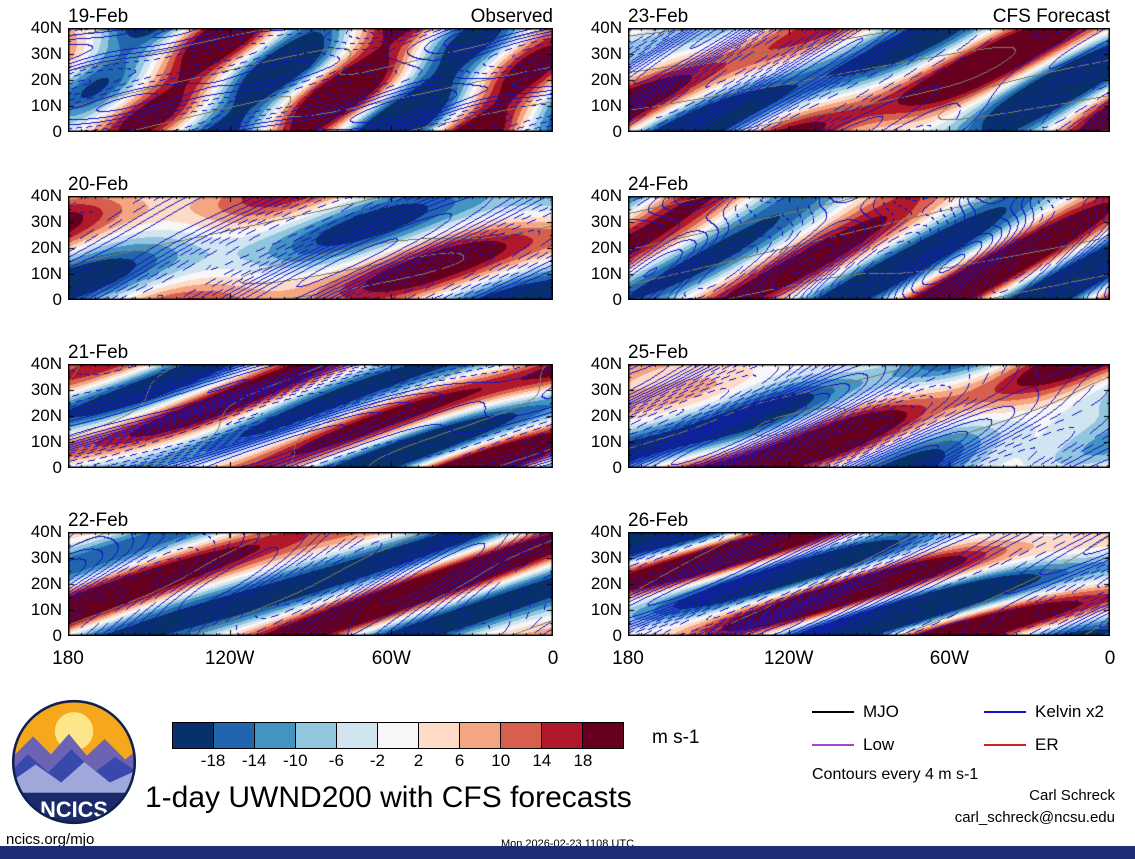 The height and width of the screenshot is (859, 1135). I want to click on low-line-sample, so click(833, 745).